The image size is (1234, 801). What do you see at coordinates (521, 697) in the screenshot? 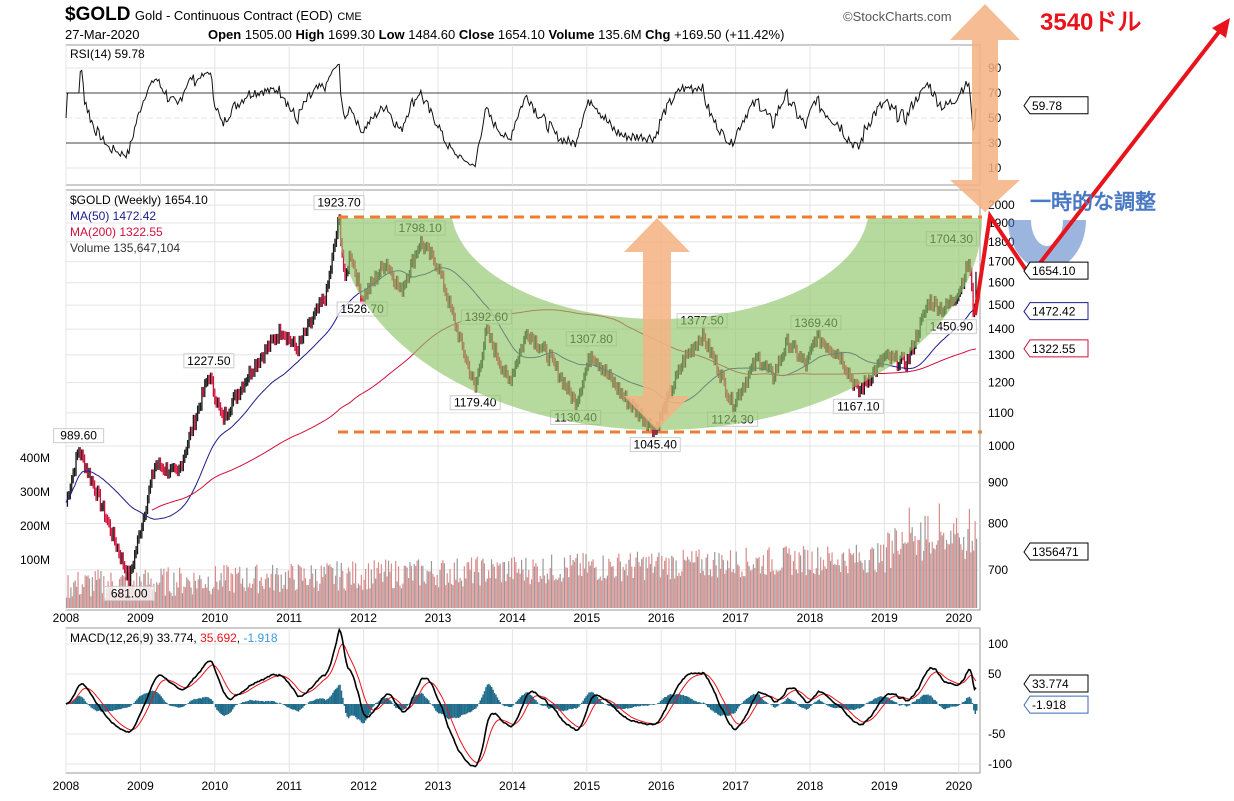
I see `macd-line` at bounding box center [521, 697].